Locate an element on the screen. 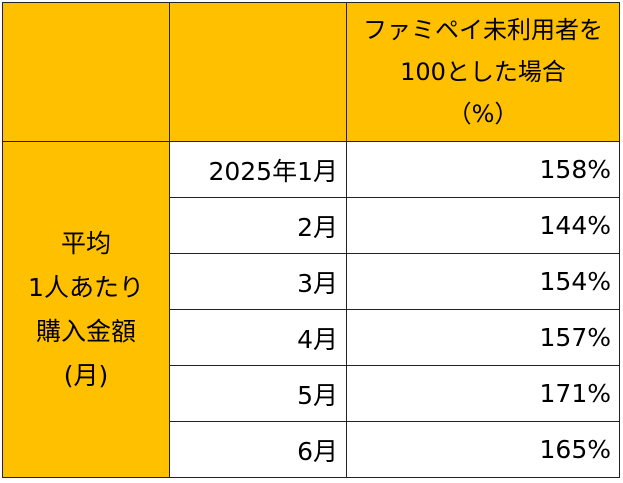 The image size is (623, 483). table-row: 2月 144% is located at coordinates (311, 225).